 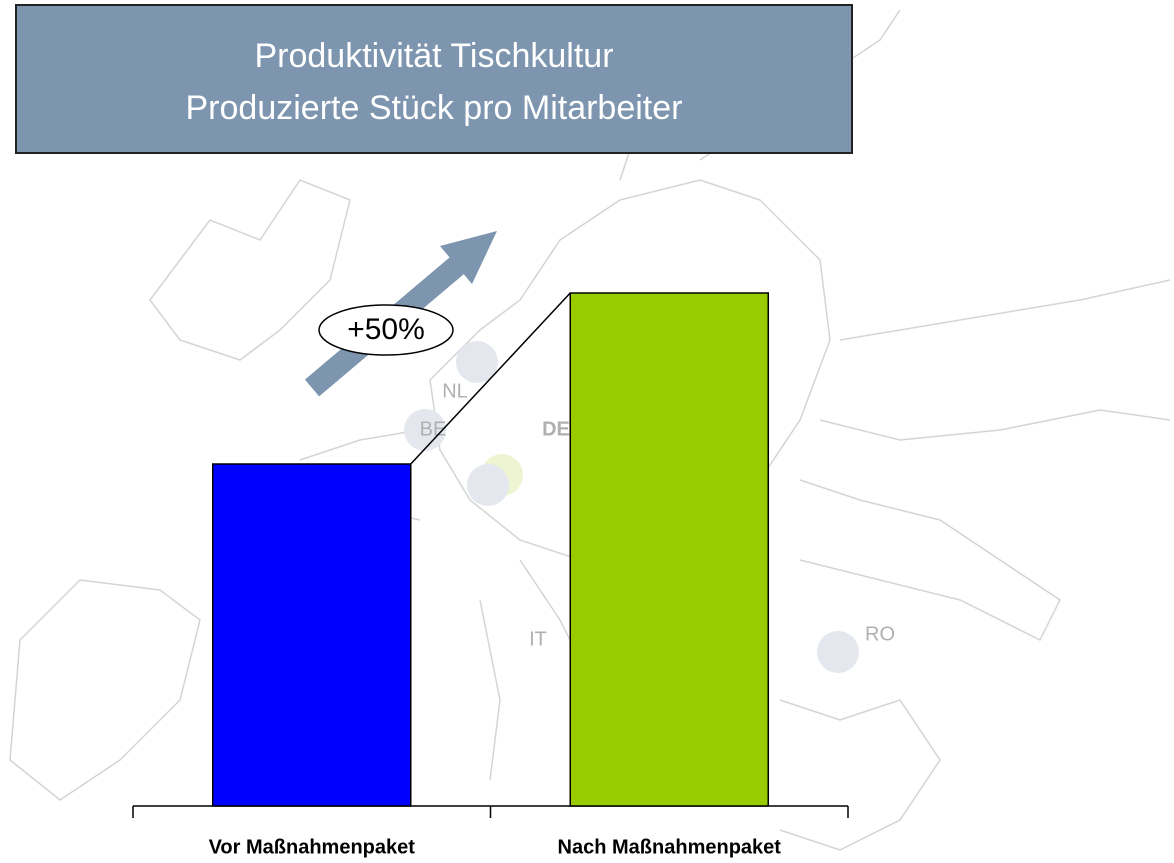 What do you see at coordinates (670, 847) in the screenshot?
I see `x-tick-label: Nach Maßnahmenpaket` at bounding box center [670, 847].